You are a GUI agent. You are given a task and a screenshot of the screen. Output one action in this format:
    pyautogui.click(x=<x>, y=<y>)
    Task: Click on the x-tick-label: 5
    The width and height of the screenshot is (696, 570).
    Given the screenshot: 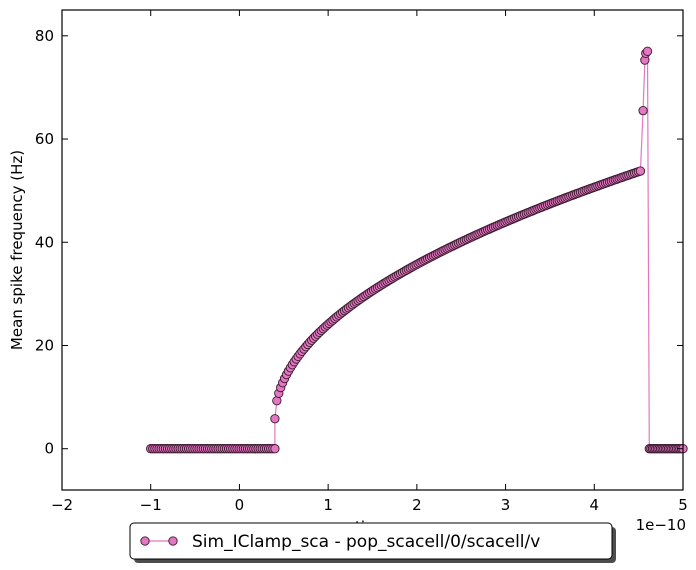 What is the action you would take?
    pyautogui.click(x=683, y=505)
    